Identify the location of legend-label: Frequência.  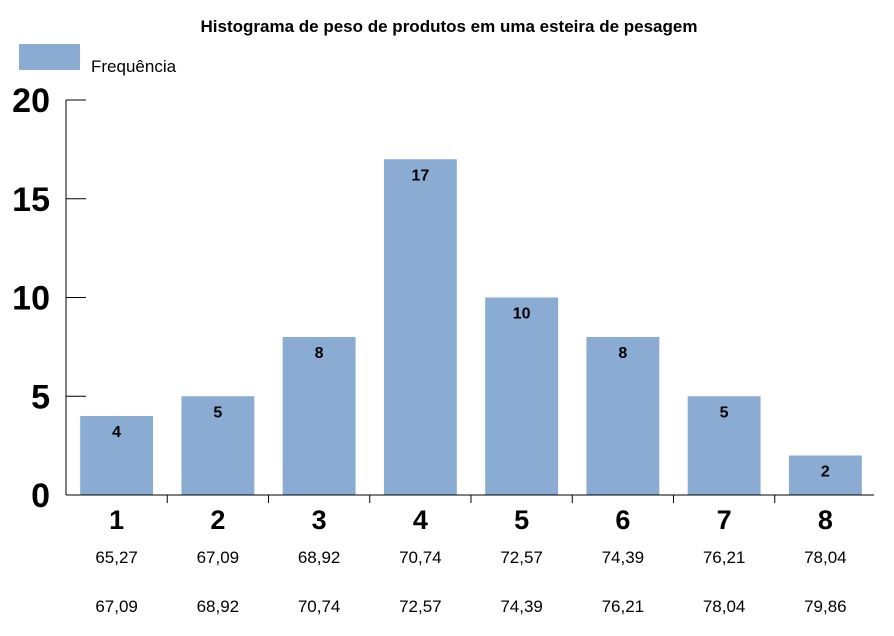
(134, 66).